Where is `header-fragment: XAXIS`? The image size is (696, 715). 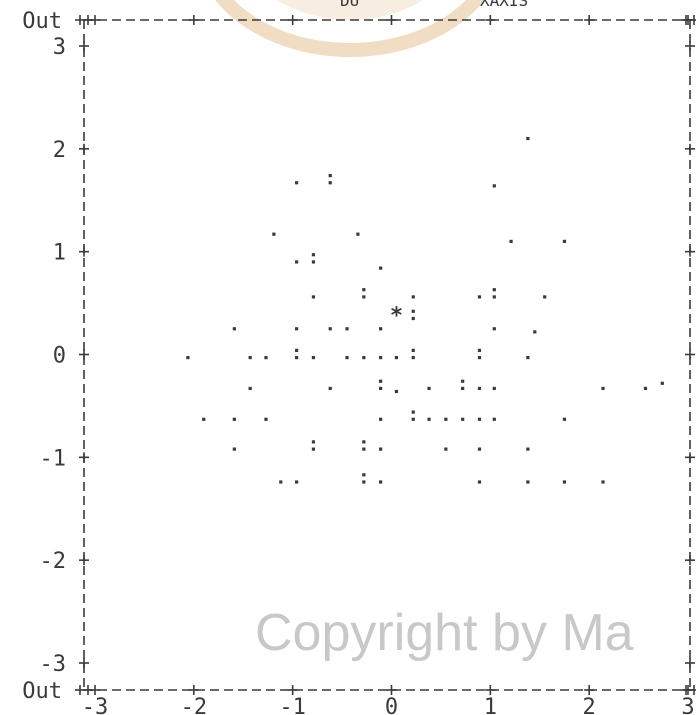
header-fragment: XAXIS is located at coordinates (504, 5).